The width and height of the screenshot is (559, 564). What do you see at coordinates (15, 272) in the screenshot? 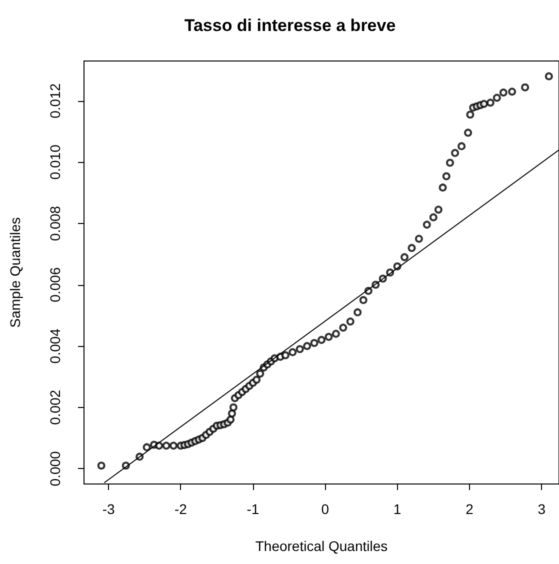
I see `y-axis-title: Sample Quantiles` at bounding box center [15, 272].